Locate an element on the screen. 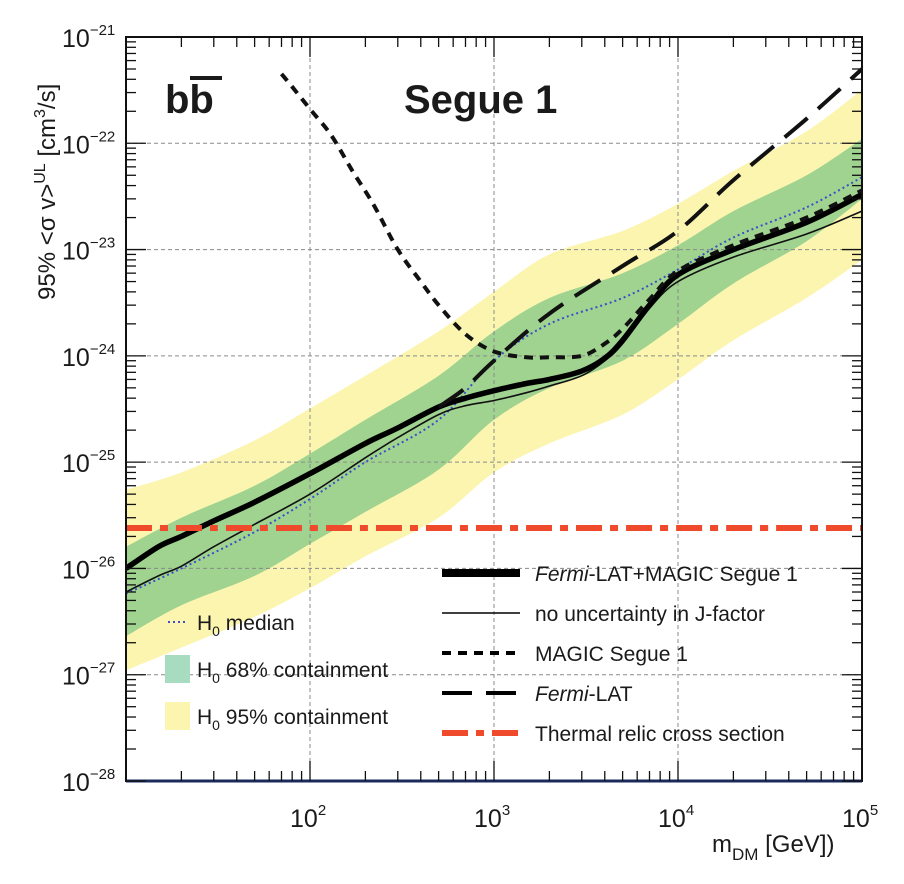 This screenshot has height=884, width=904. x-tick-label: 10⁵ is located at coordinates (860, 817).